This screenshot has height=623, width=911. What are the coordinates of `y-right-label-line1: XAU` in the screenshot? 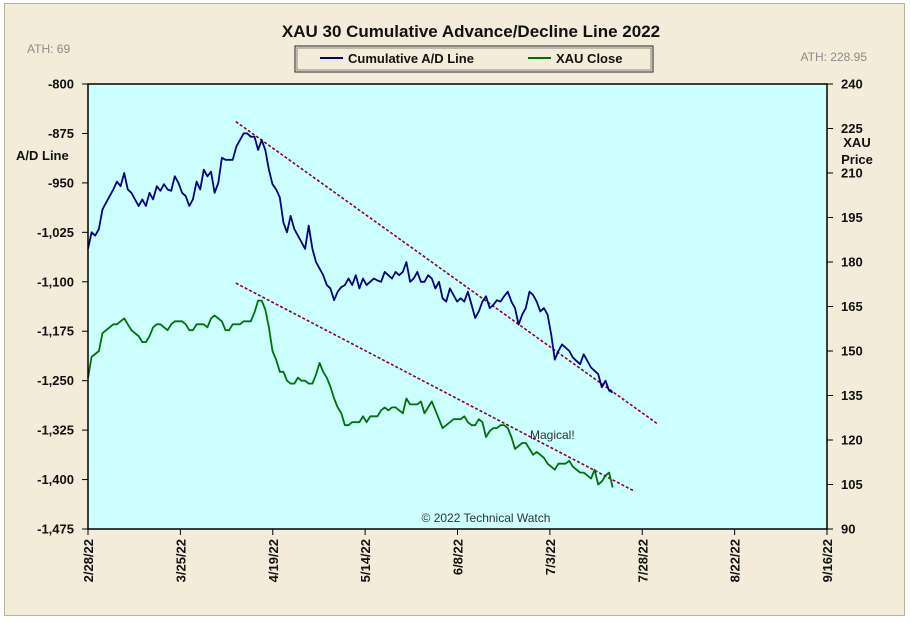 It's located at (856, 142).